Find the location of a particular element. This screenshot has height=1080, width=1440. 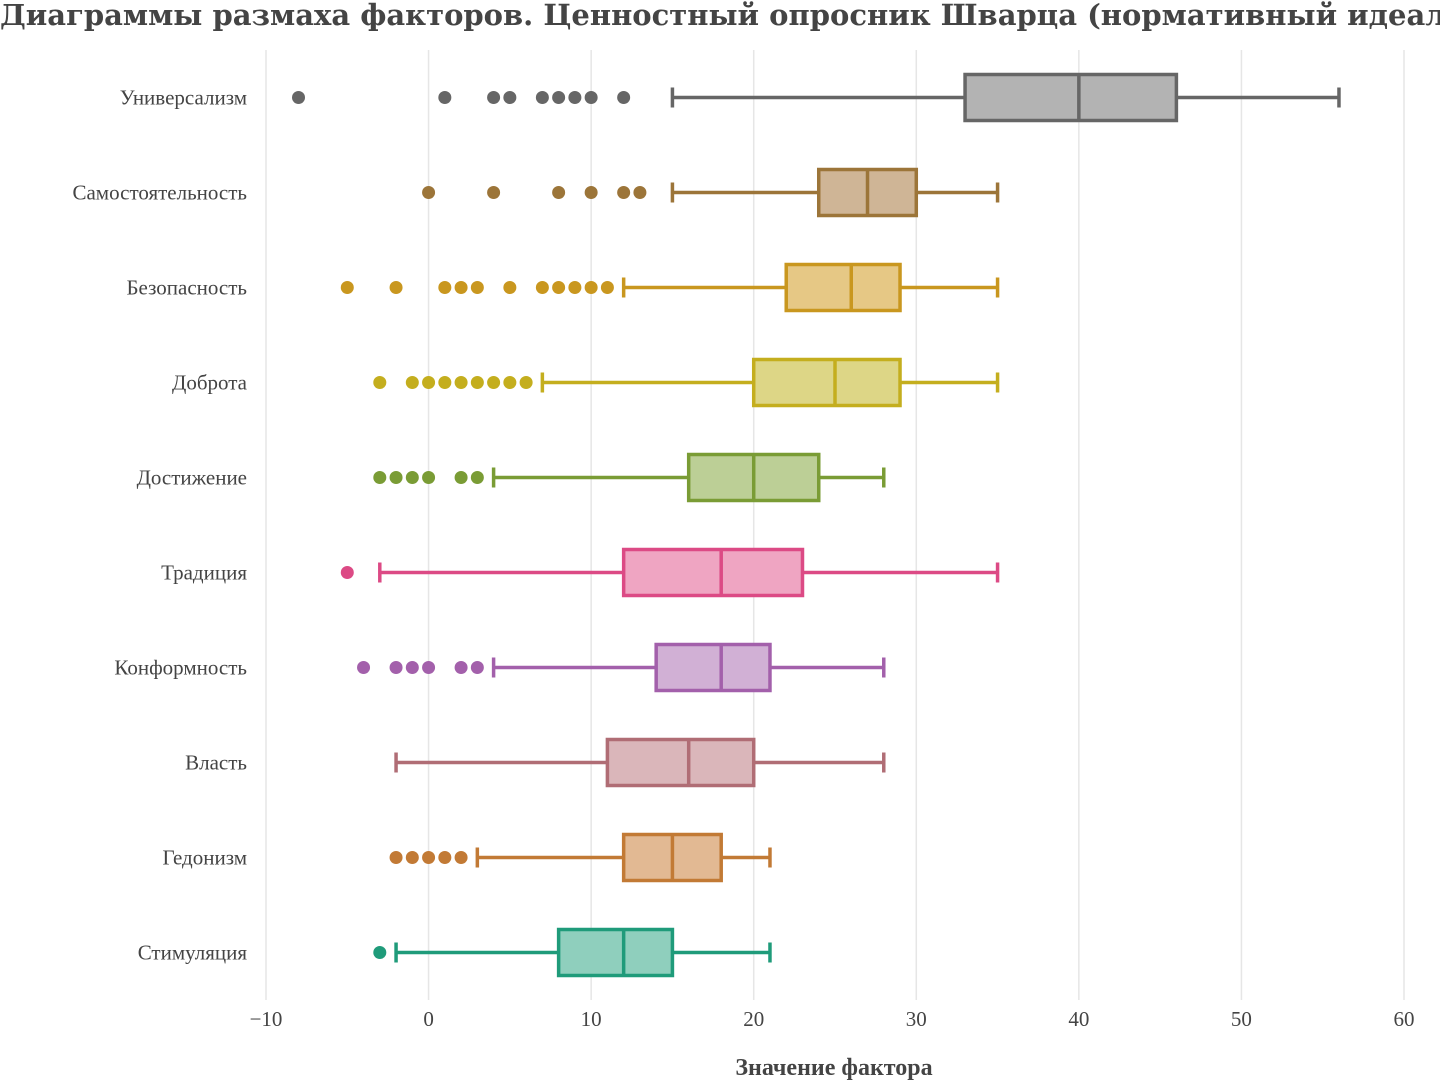

y-category-label: Доброта is located at coordinates (210, 383).